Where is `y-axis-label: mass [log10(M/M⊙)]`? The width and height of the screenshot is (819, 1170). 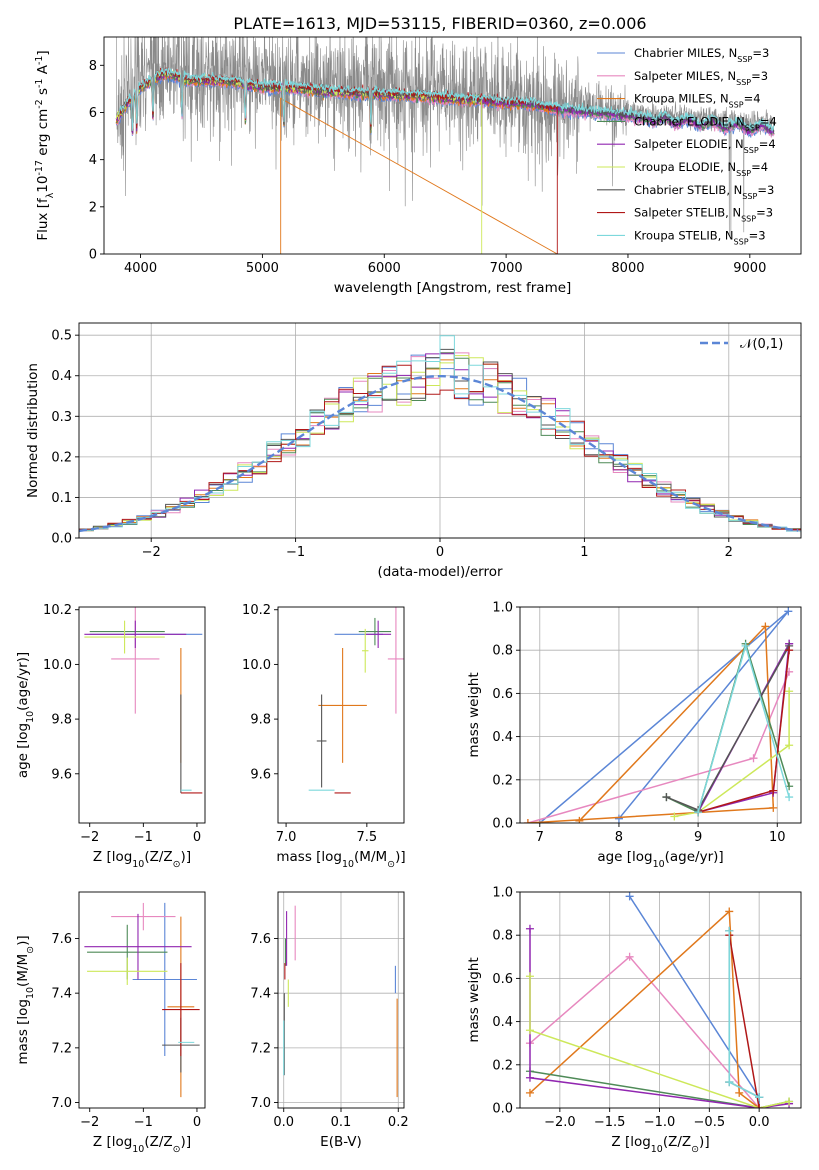
y-axis-label: mass [log10(M/M⊙)] is located at coordinates (25, 999).